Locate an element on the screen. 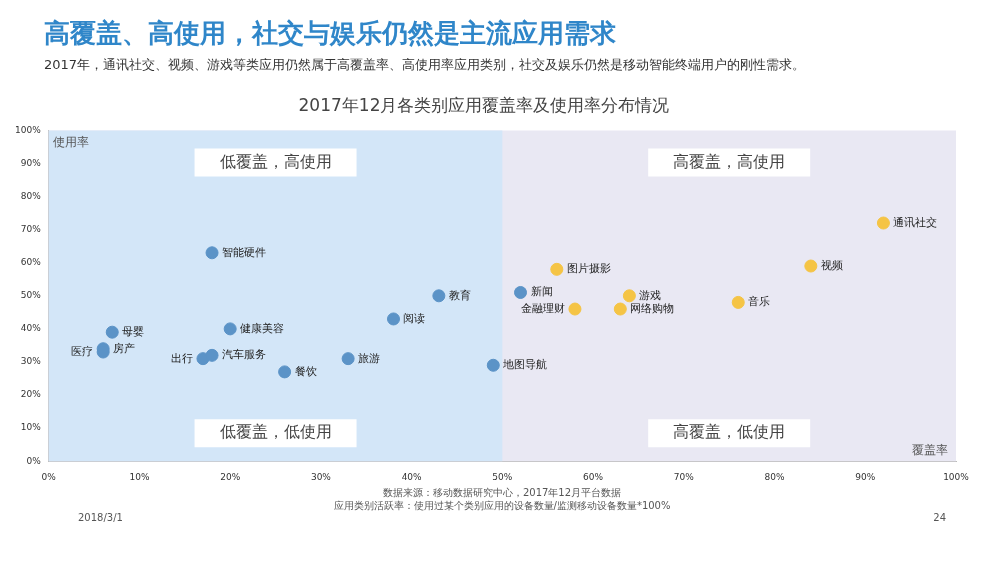  annotation: 出行 is located at coordinates (181, 358).